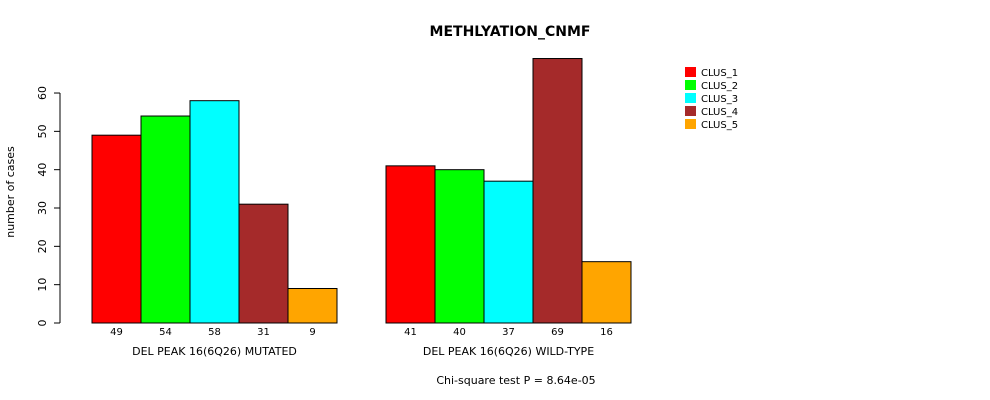 The width and height of the screenshot is (990, 400). I want to click on count-label-clus-4-group-2: 69, so click(557, 332).